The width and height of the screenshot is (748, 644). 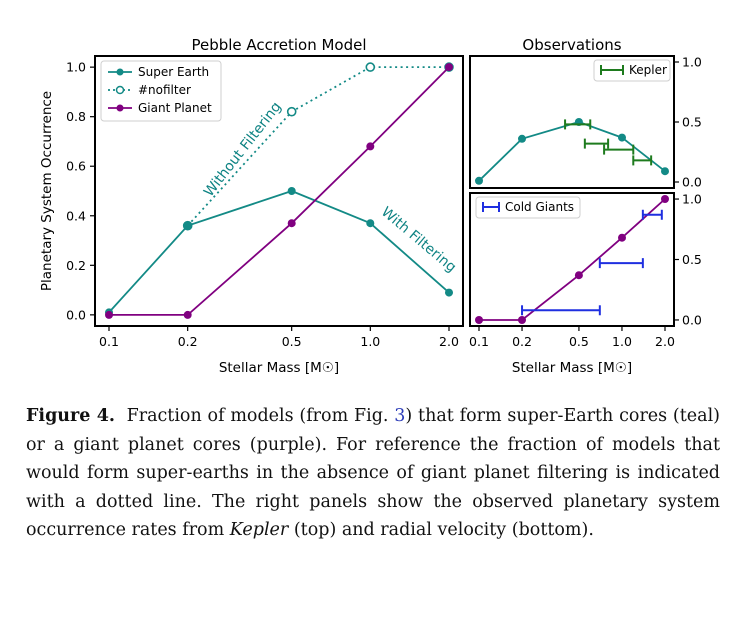 I want to click on left-x-tick-label: 2.0, so click(x=449, y=341).